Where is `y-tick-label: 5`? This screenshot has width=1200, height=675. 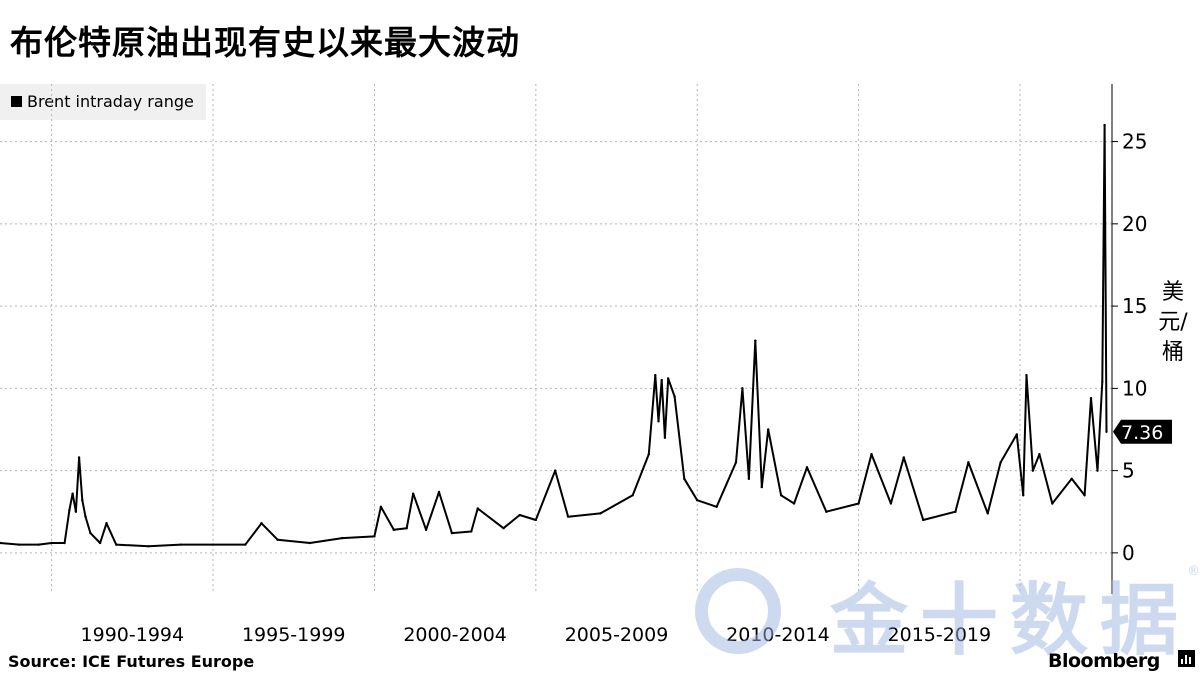
y-tick-label: 5 is located at coordinates (1128, 471).